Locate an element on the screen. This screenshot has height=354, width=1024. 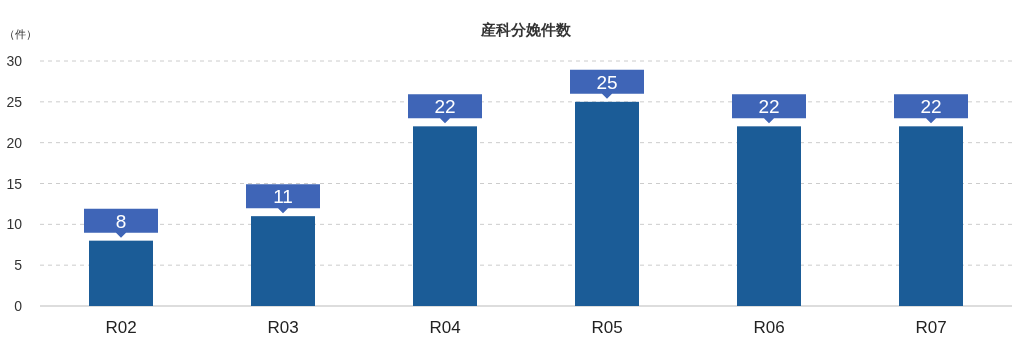
y-tick-label: 30 is located at coordinates (14, 61).